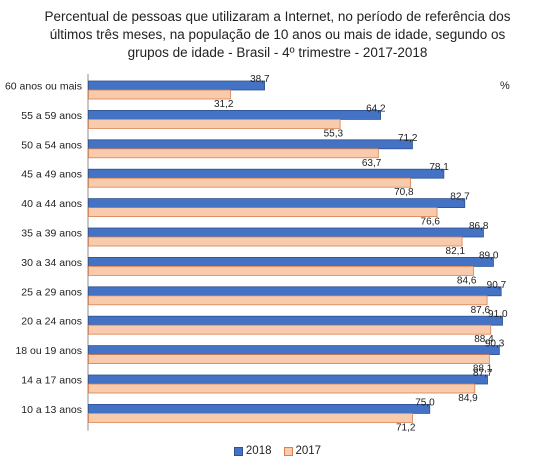 This screenshot has width=555, height=466. What do you see at coordinates (481, 310) in the screenshot?
I see `data-label-2017: 87,6` at bounding box center [481, 310].